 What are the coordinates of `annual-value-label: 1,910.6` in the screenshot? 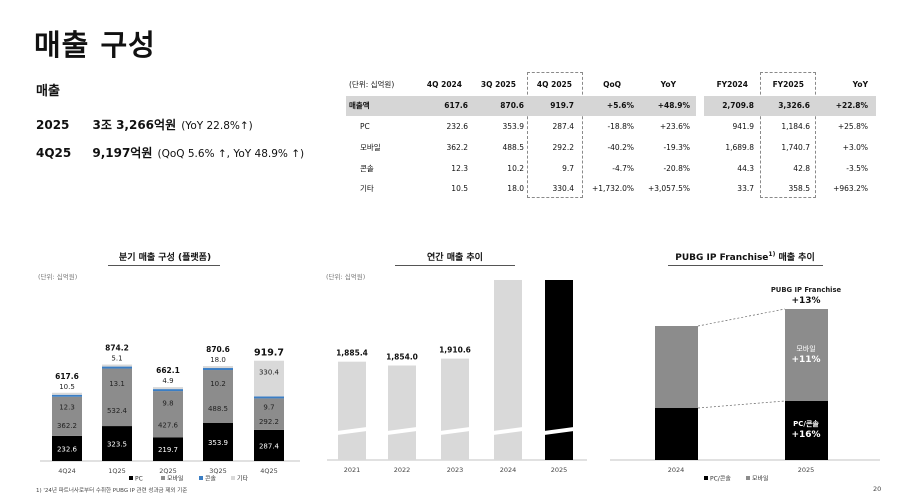 It's located at (455, 350).